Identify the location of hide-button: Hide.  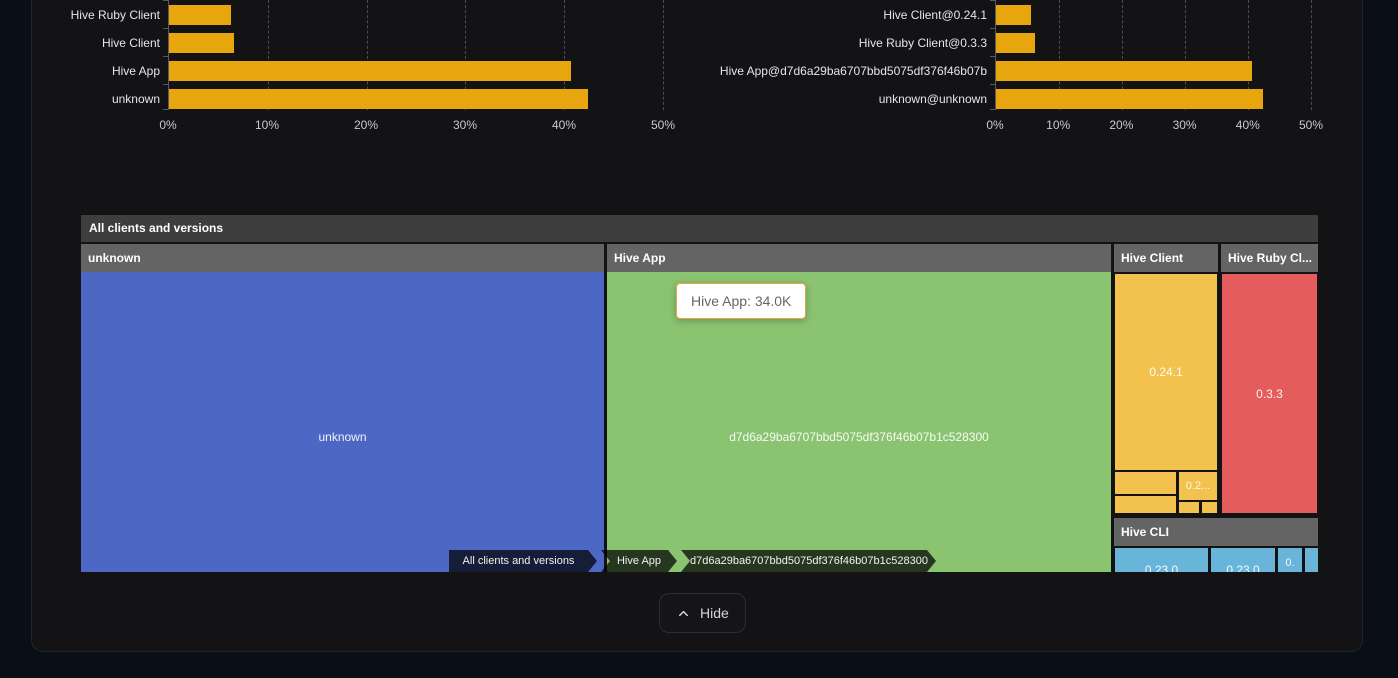
(702, 613).